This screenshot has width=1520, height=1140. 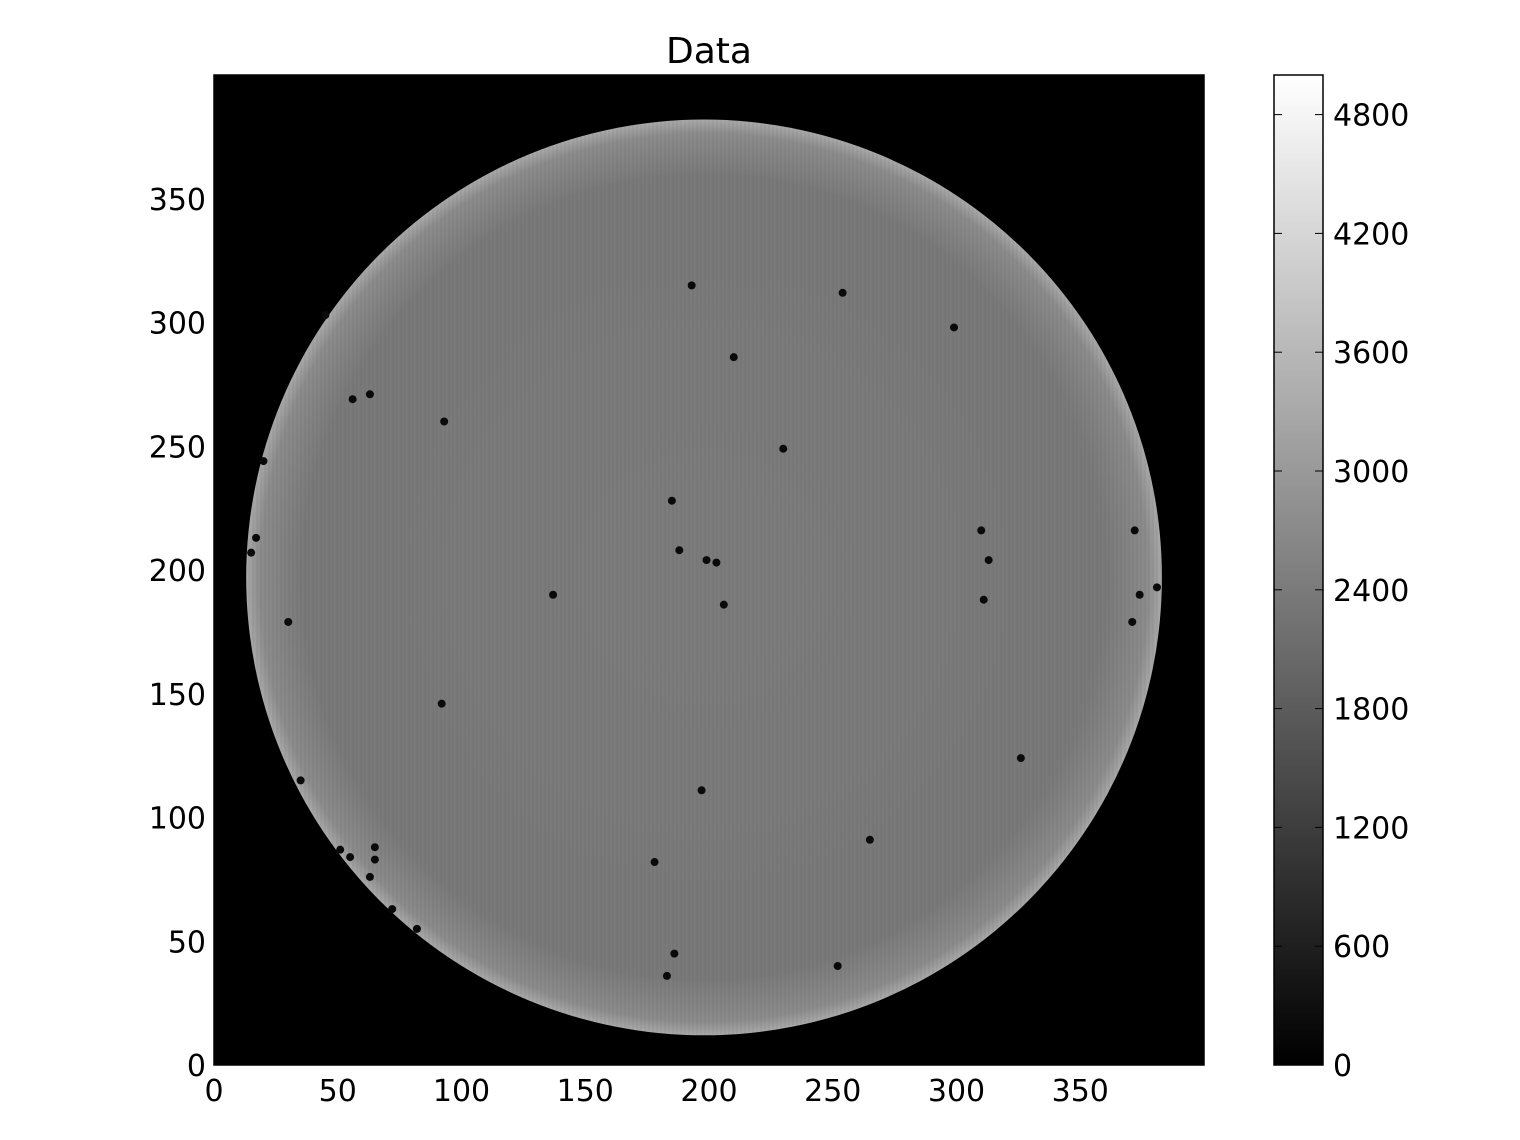 What do you see at coordinates (1371, 828) in the screenshot?
I see `colorbar-tick-label-2: 1200` at bounding box center [1371, 828].